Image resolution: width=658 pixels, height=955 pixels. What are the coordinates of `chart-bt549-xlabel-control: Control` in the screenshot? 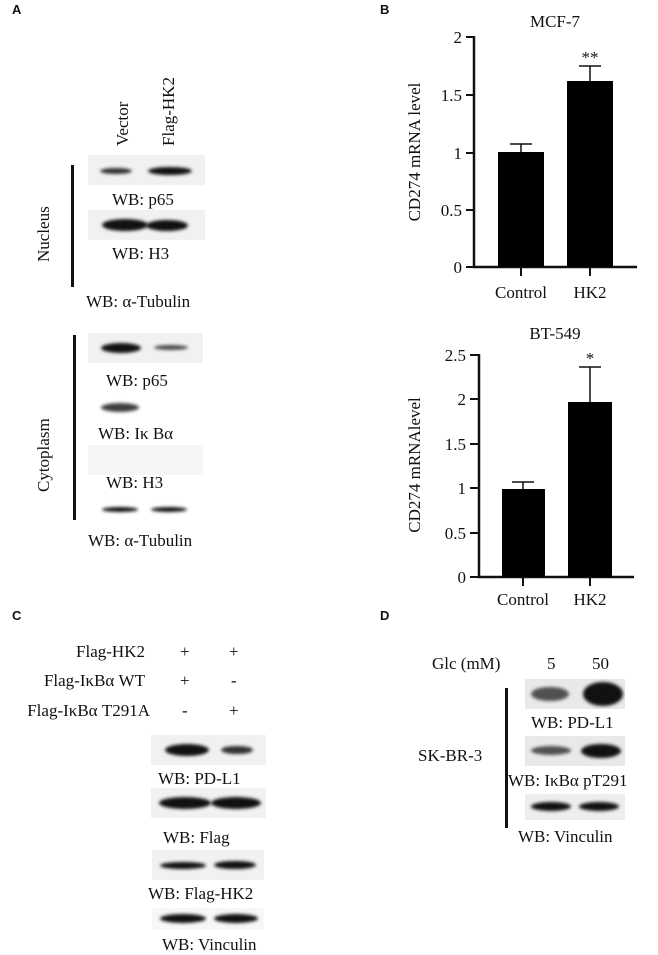 It's located at (523, 599).